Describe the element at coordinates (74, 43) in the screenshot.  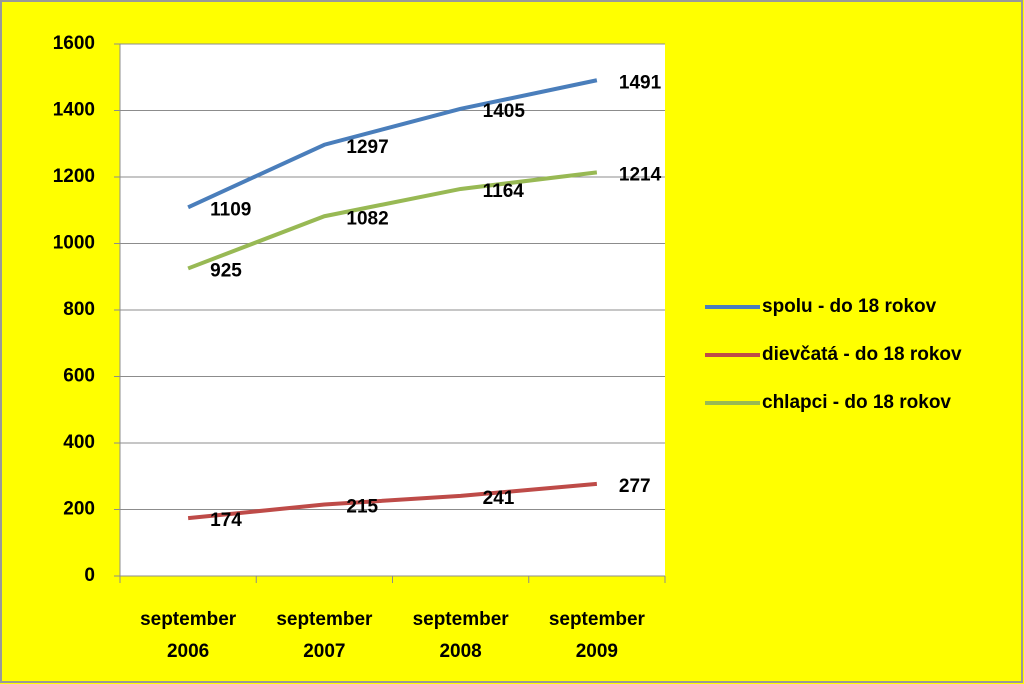
I see `y-tick-label: 1600` at that location.